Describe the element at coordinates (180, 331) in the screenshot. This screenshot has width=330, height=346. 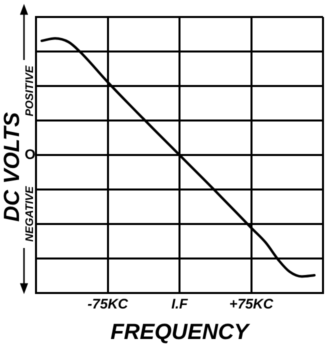
I see `x-axis-title: FREQUENCY` at that location.